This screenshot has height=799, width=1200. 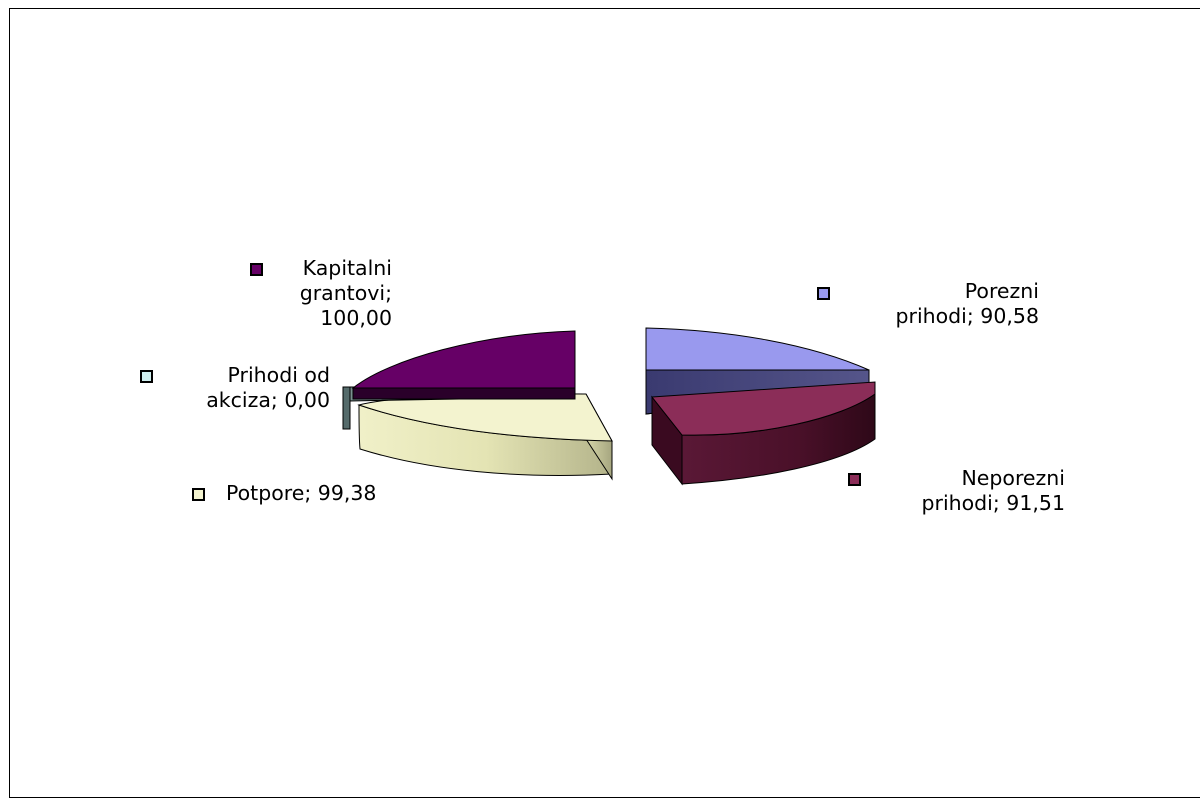 What do you see at coordinates (347, 268) in the screenshot?
I see `data-label-line: Kapitalni` at bounding box center [347, 268].